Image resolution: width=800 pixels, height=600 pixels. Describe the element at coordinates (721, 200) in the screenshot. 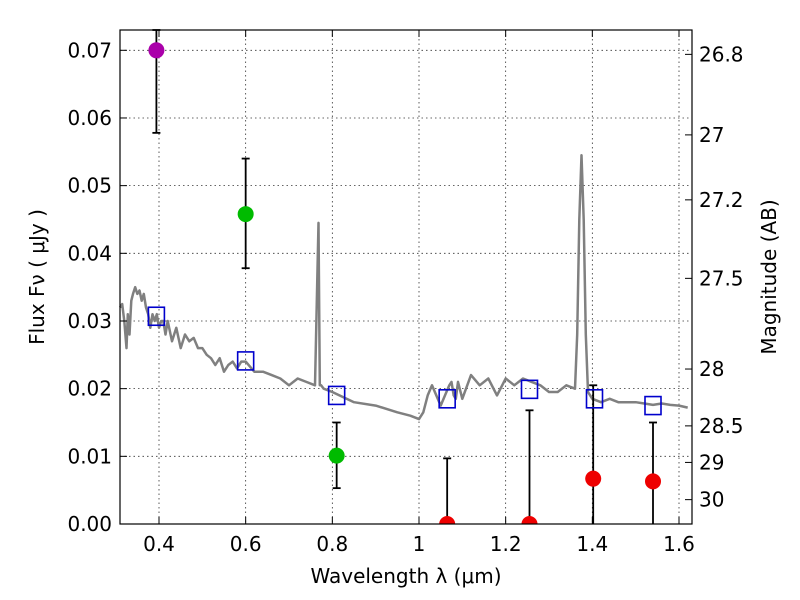

I see `magnitude-tick-label: 27.2` at that location.